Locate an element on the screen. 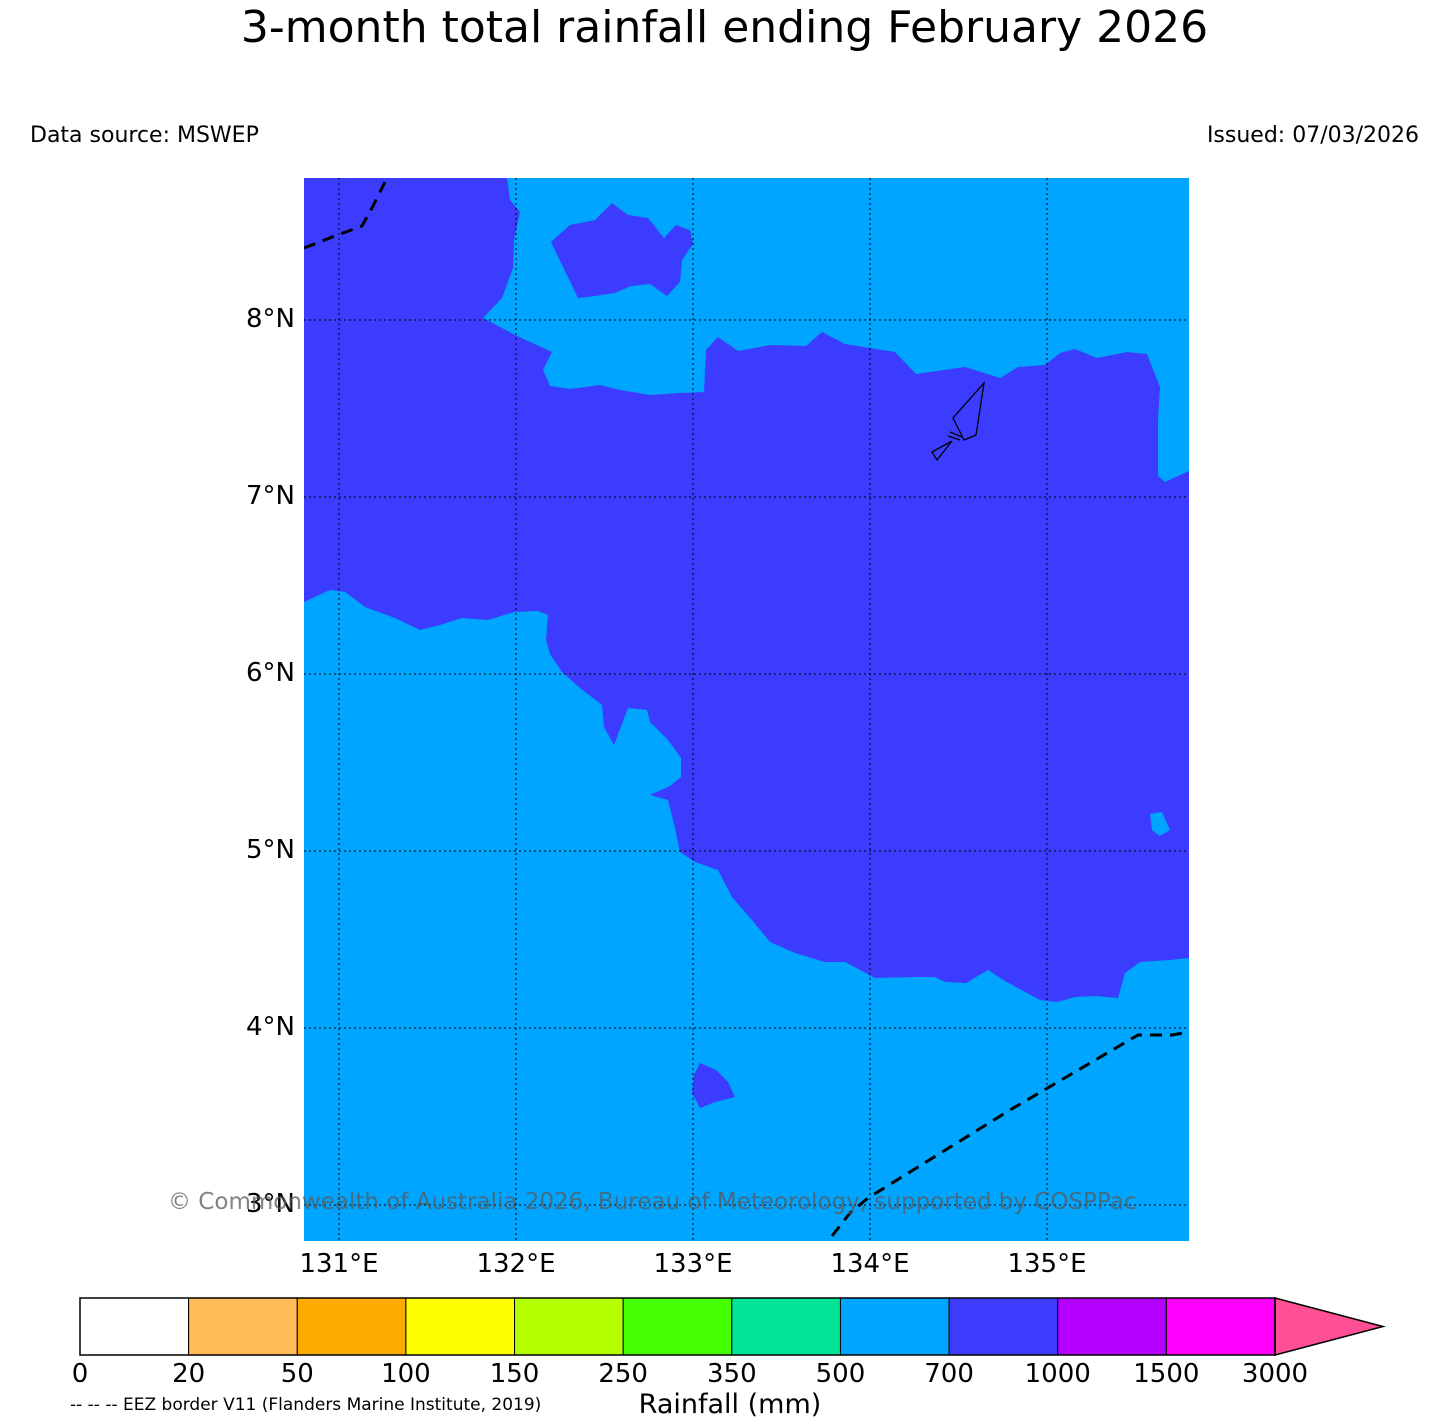 This screenshot has width=1449, height=1426. longitude-label: 135°E is located at coordinates (1047, 1264).